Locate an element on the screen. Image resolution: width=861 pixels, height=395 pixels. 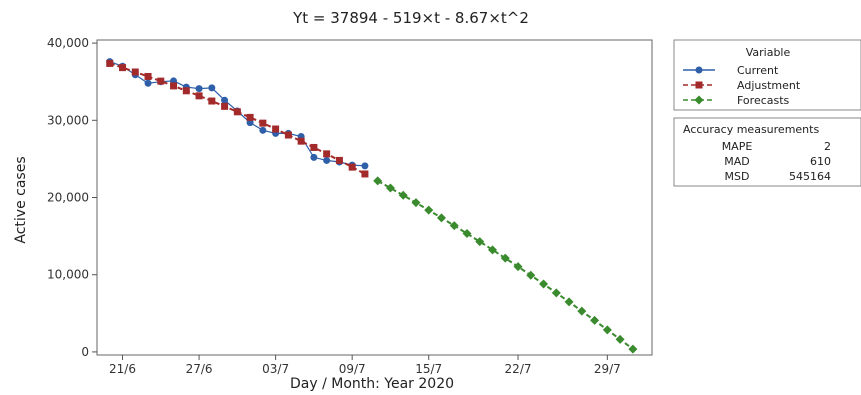
legend-label: Current is located at coordinates (758, 70).